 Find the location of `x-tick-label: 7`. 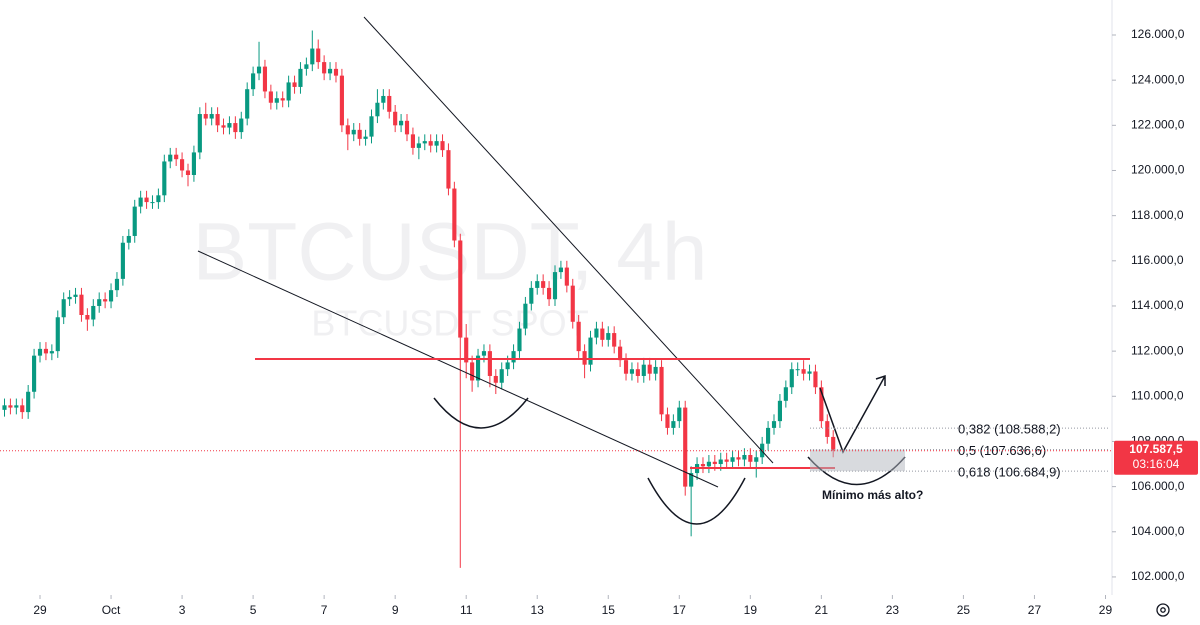

x-tick-label: 7 is located at coordinates (324, 610).